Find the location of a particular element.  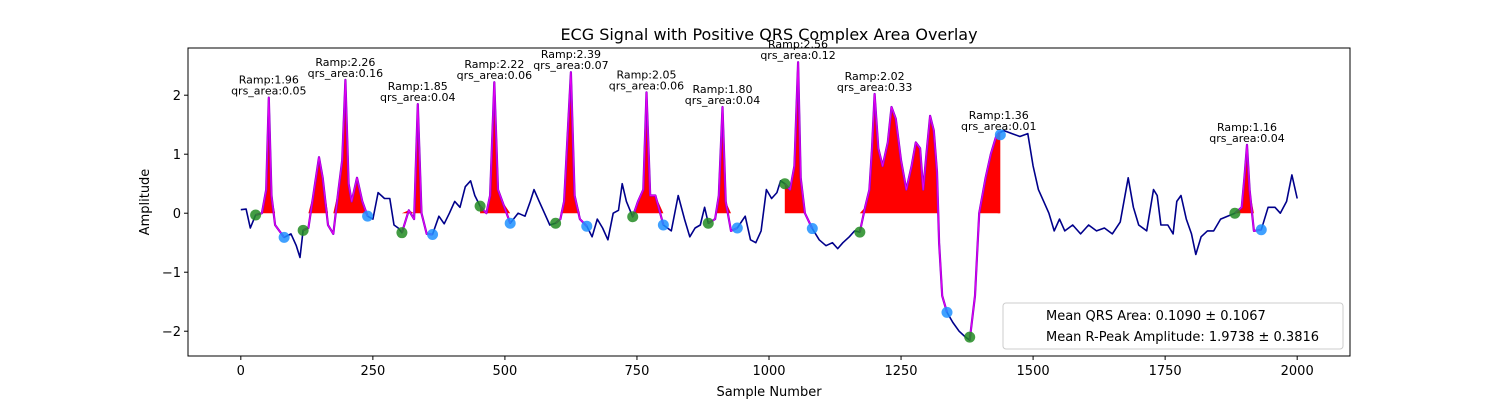

ramp-label: Ramp:2.22 is located at coordinates (494, 64).